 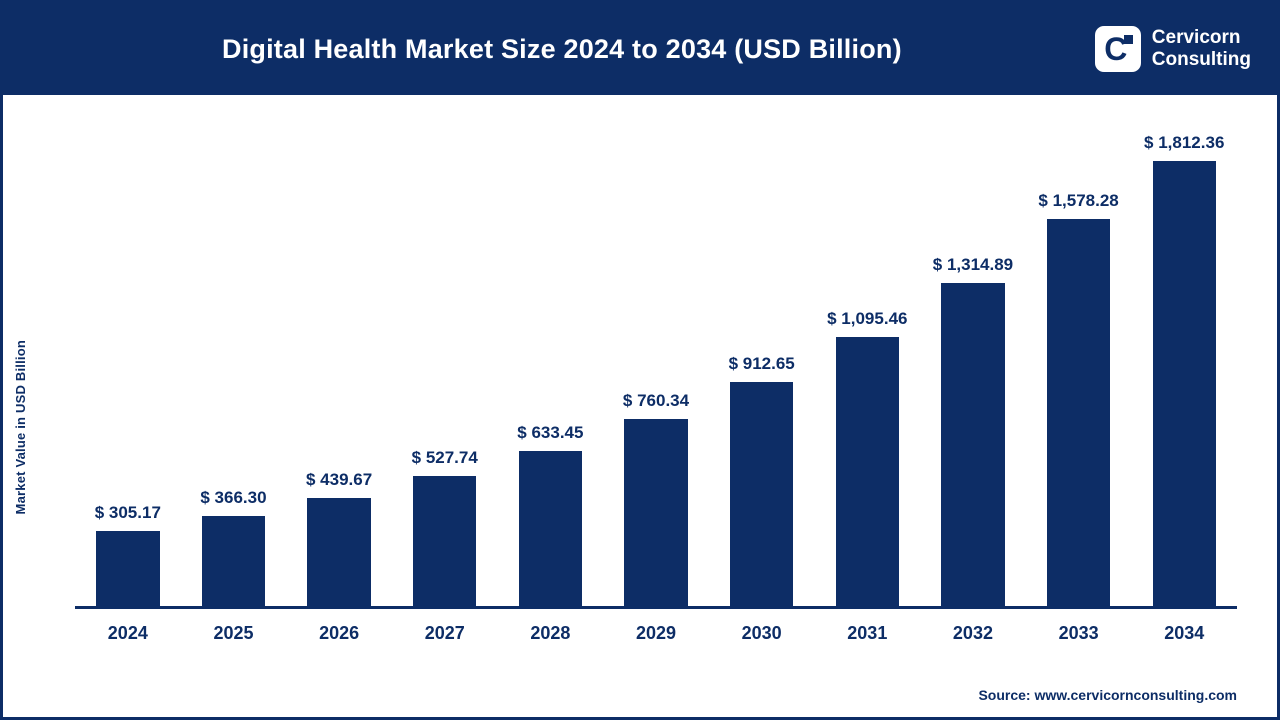 I want to click on x-tick-label: 2028, so click(x=550, y=633).